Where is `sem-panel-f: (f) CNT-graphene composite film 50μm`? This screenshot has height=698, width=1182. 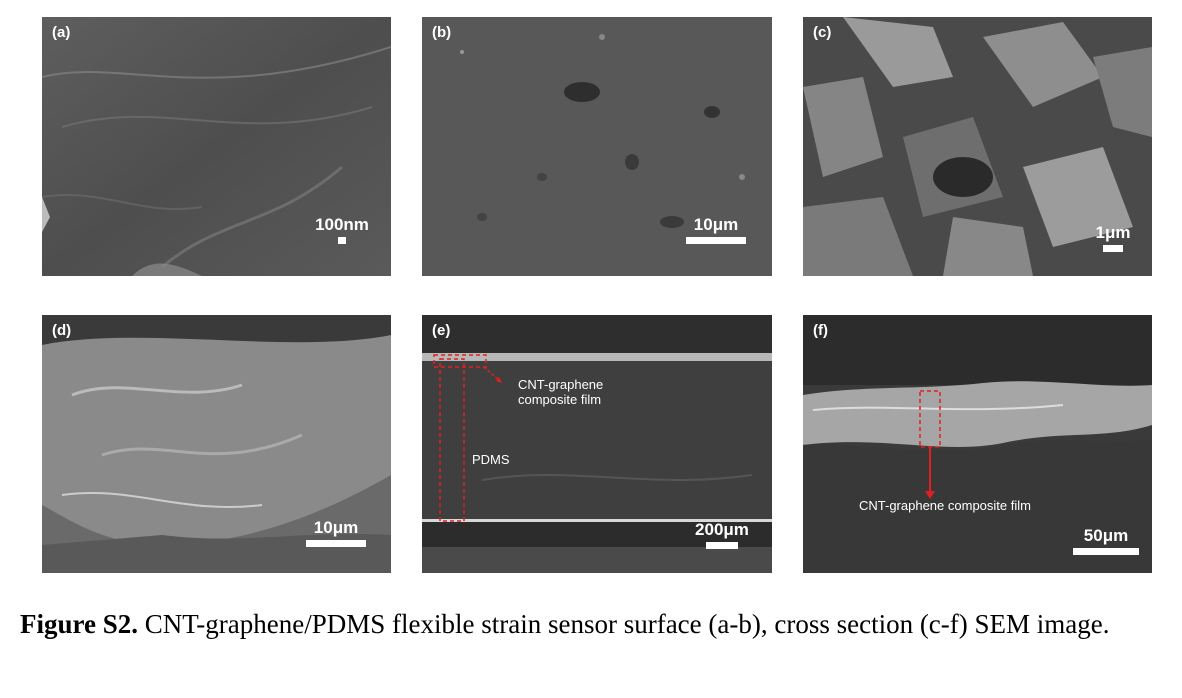 sem-panel-f: (f) CNT-graphene composite film 50μm is located at coordinates (977, 444).